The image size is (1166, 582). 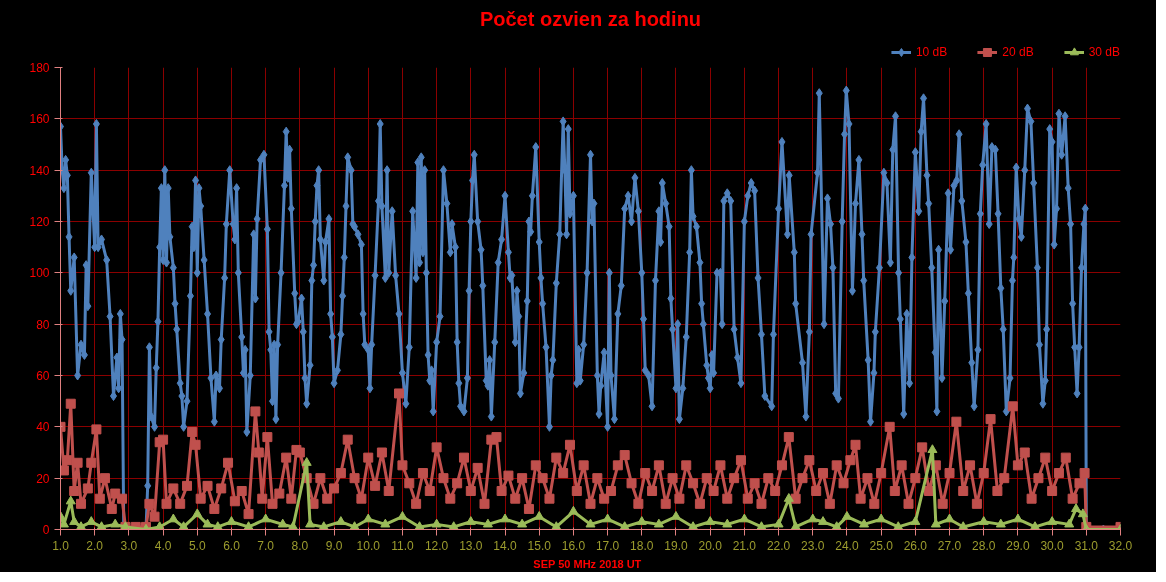 I want to click on x-tick-label: 3.0, so click(x=129, y=545).